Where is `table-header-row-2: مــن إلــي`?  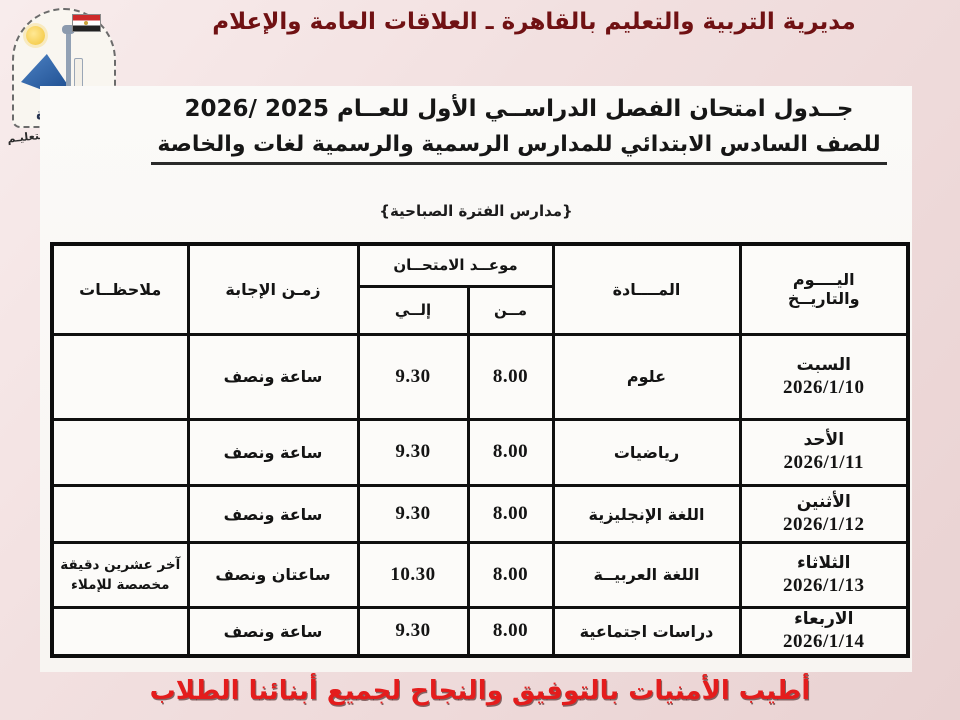
table-header-row-2: مــن إلــي is located at coordinates (480, 310).